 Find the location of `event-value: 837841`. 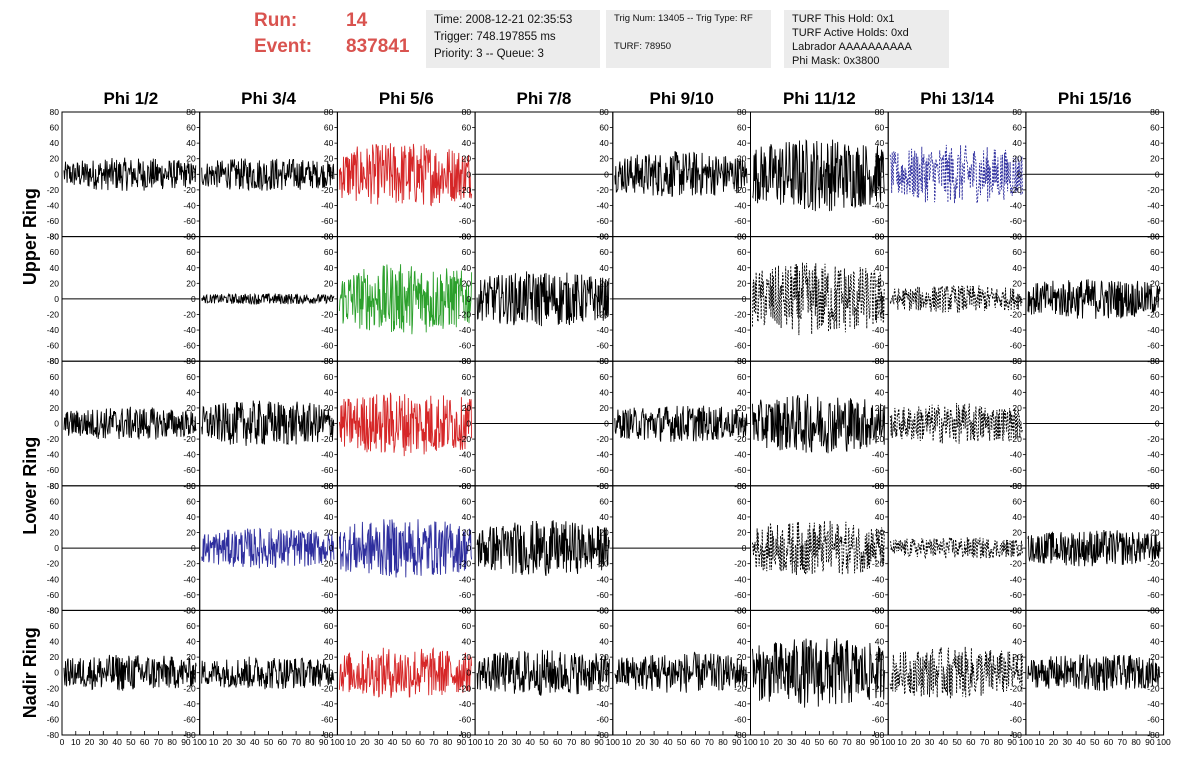

event-value: 837841 is located at coordinates (378, 46).